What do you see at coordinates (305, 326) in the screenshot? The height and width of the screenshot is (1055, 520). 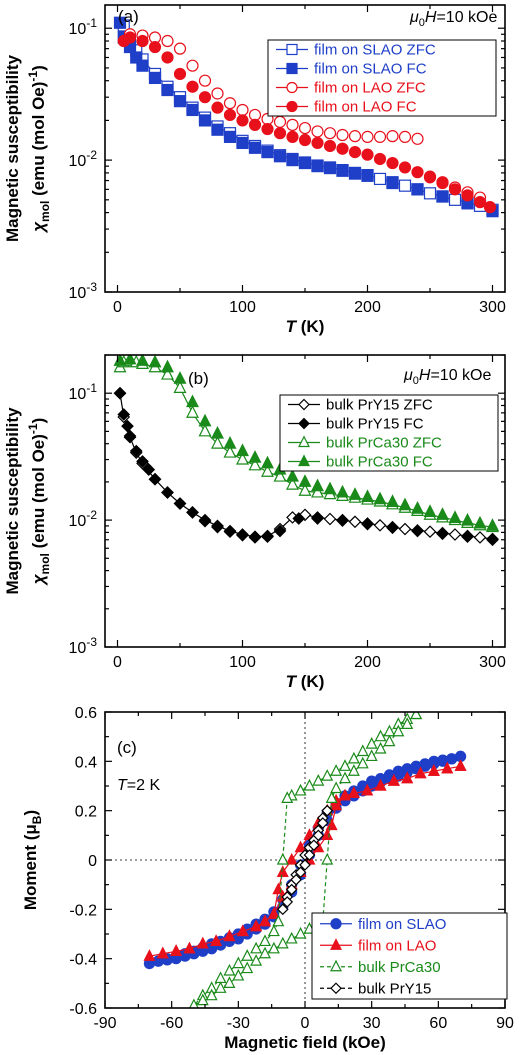 I see `x-axis-title: T (K)` at bounding box center [305, 326].